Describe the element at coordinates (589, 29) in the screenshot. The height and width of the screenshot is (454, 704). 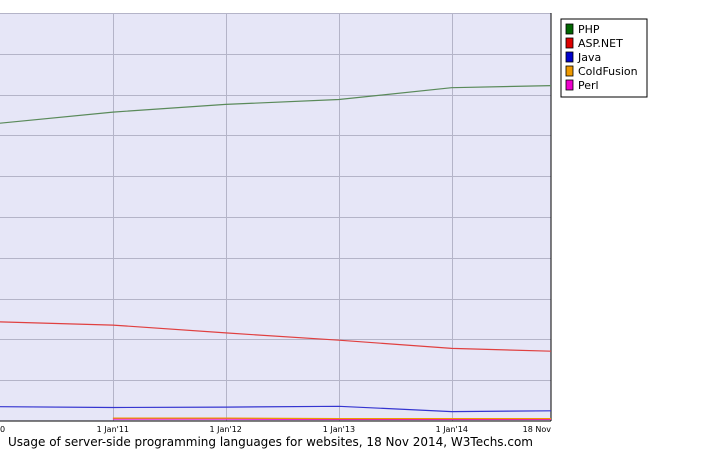
I see `legend-label-php: PHP` at that location.